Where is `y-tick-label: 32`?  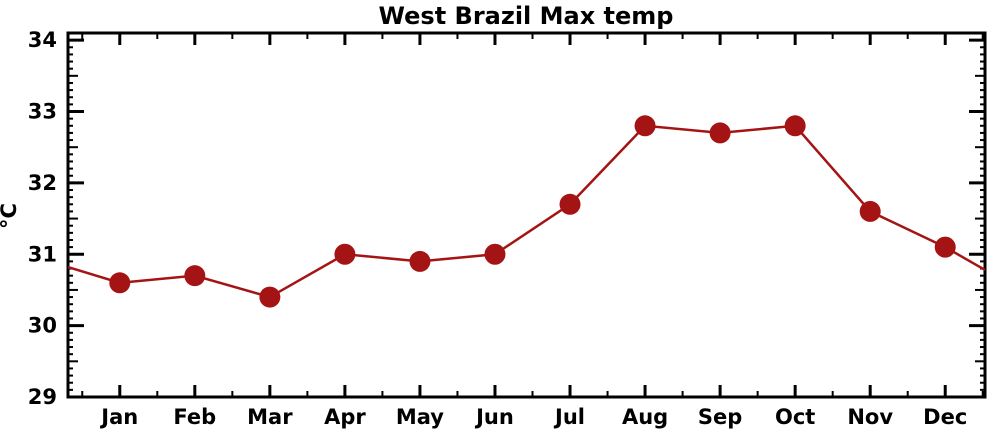
y-tick-label: 32 is located at coordinates (42, 183).